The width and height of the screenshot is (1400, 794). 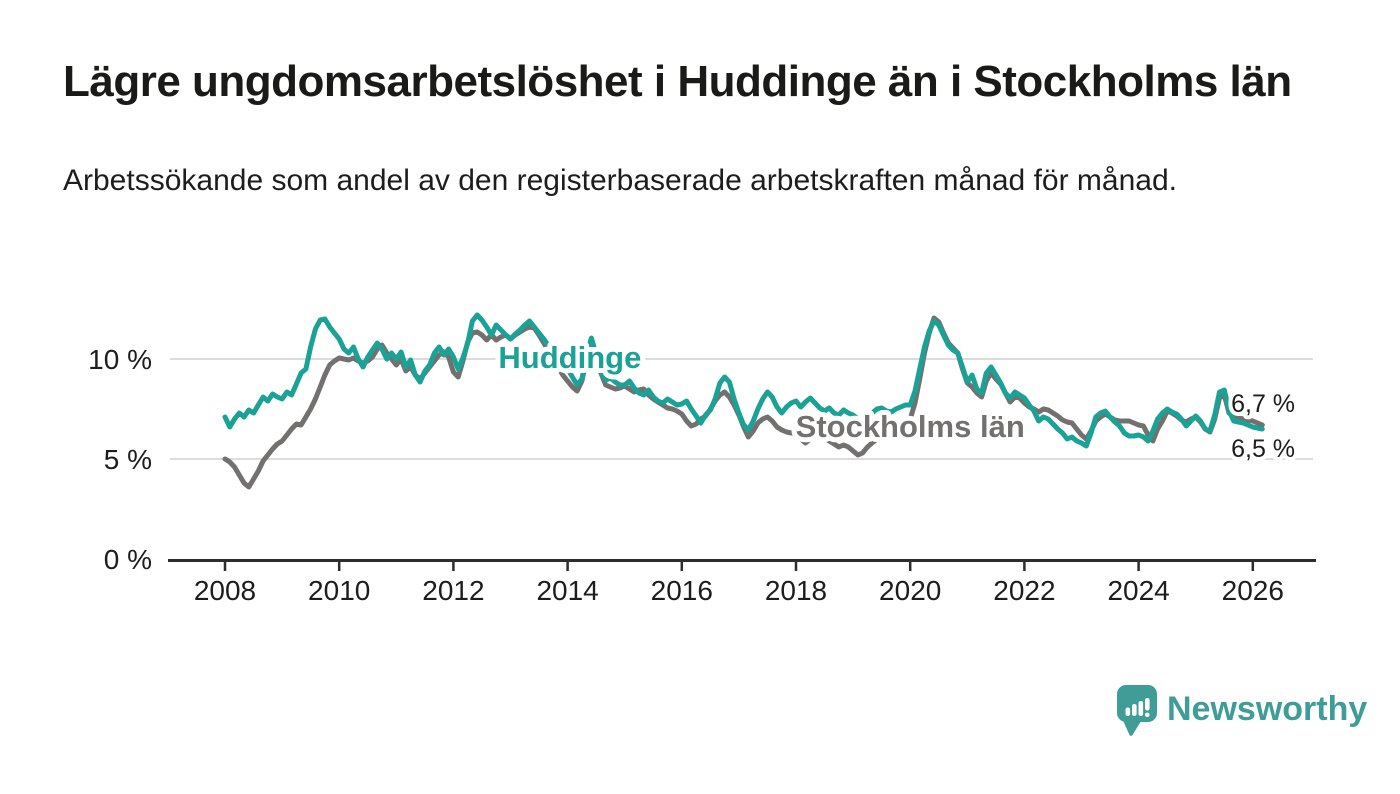 What do you see at coordinates (1263, 404) in the screenshot?
I see `end-value-label: 6,7 %` at bounding box center [1263, 404].